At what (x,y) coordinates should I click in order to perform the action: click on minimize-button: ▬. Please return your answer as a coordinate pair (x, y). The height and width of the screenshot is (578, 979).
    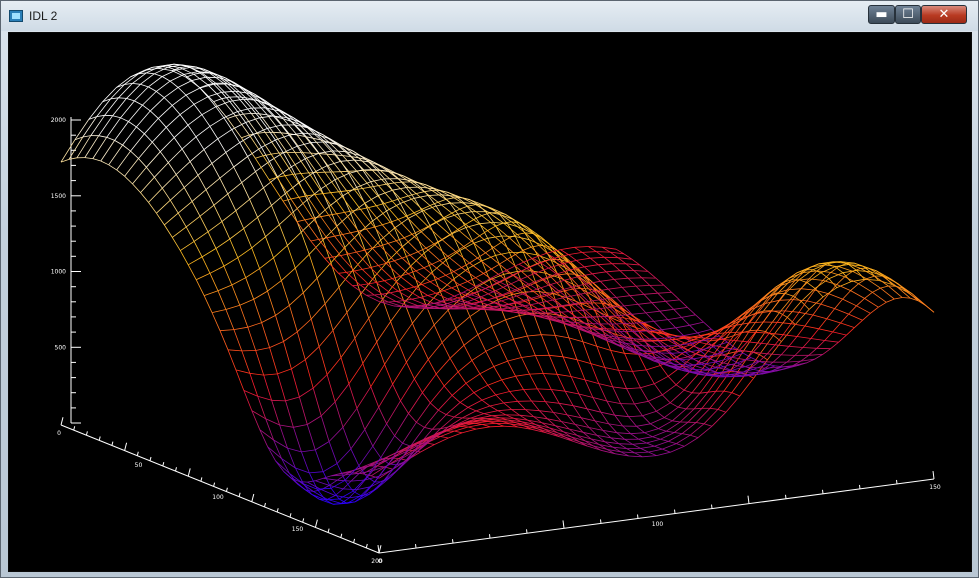
    Looking at the image, I should click on (881, 14).